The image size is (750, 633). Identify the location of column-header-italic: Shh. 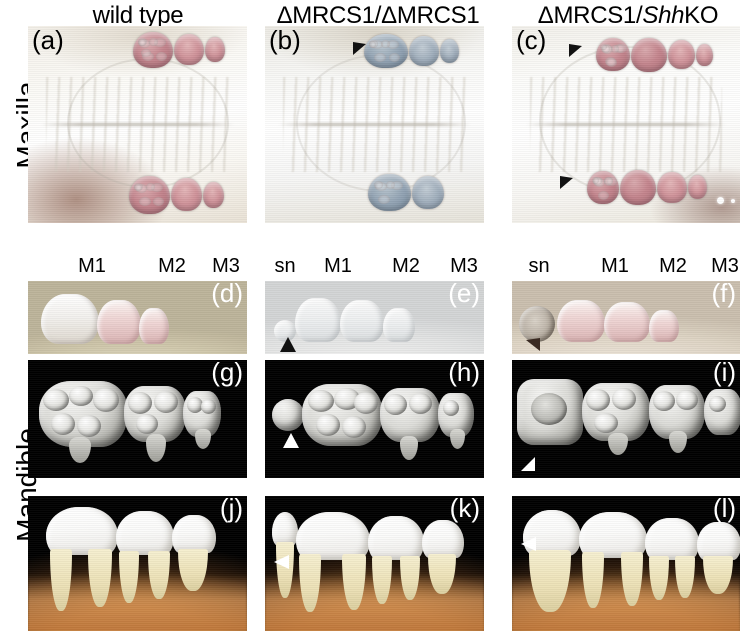
(663, 15).